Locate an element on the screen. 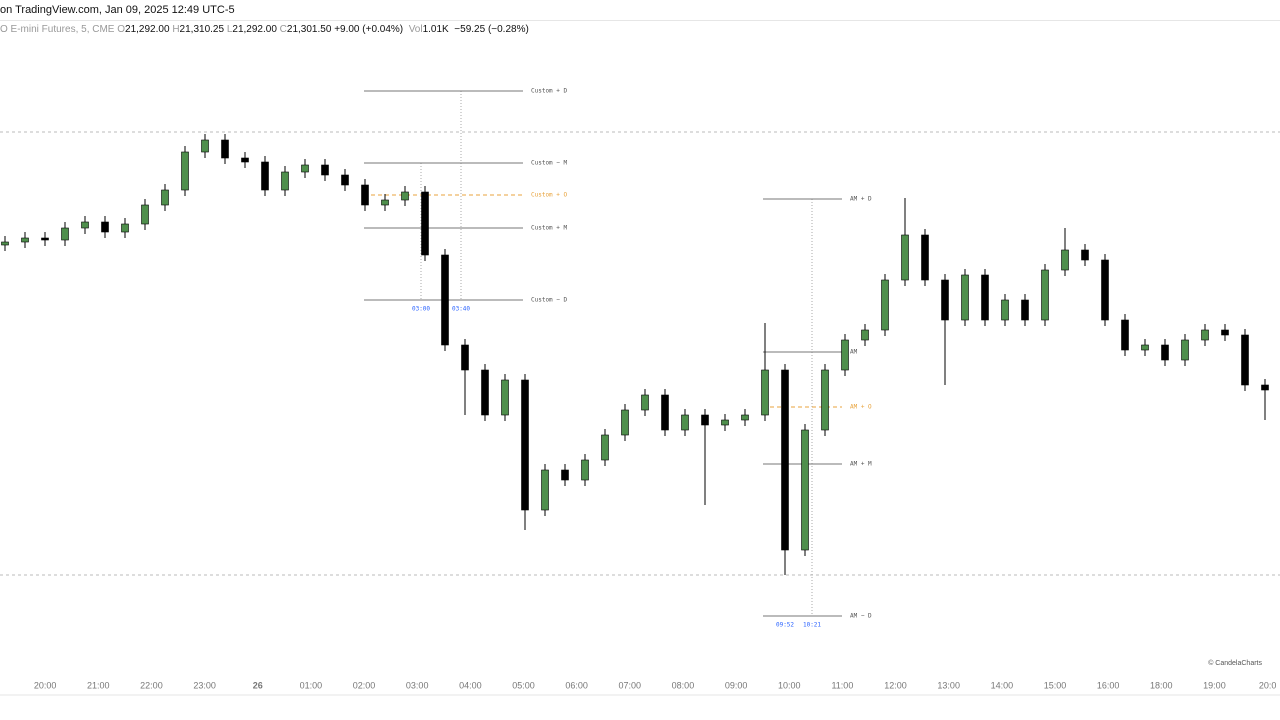 Image resolution: width=1280 pixels, height=720 pixels. x-tick-label: 11:00 is located at coordinates (842, 685).